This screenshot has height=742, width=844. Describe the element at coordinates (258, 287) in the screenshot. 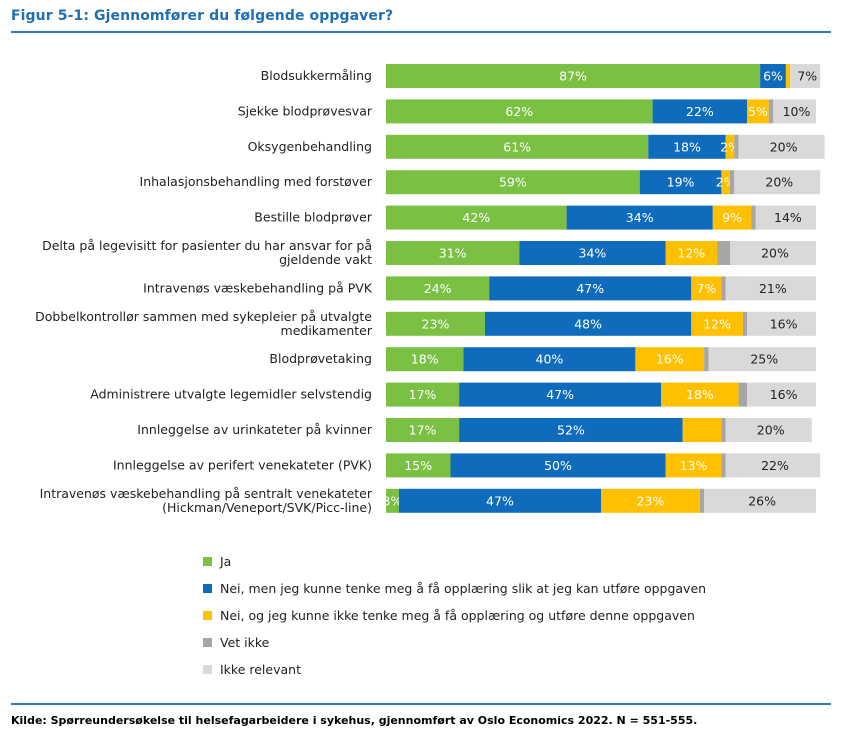

I see `category-label: Intravenøs væskebehandling på PVK` at that location.